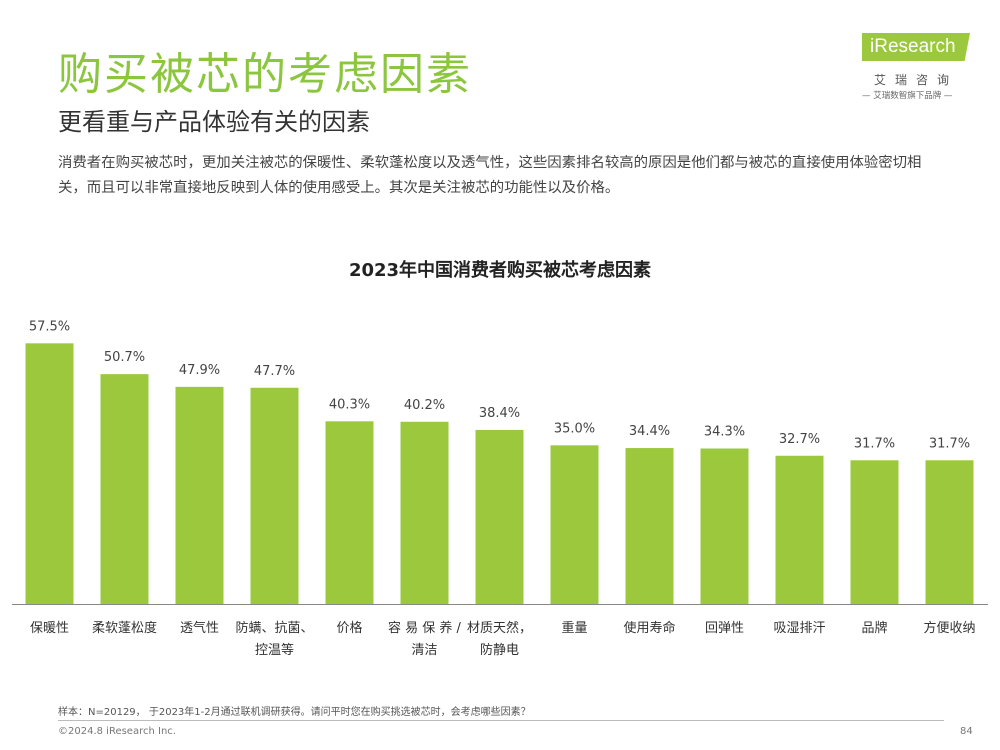  What do you see at coordinates (425, 628) in the screenshot?
I see `x-tick-label: 容 易 保 养 /` at bounding box center [425, 628].